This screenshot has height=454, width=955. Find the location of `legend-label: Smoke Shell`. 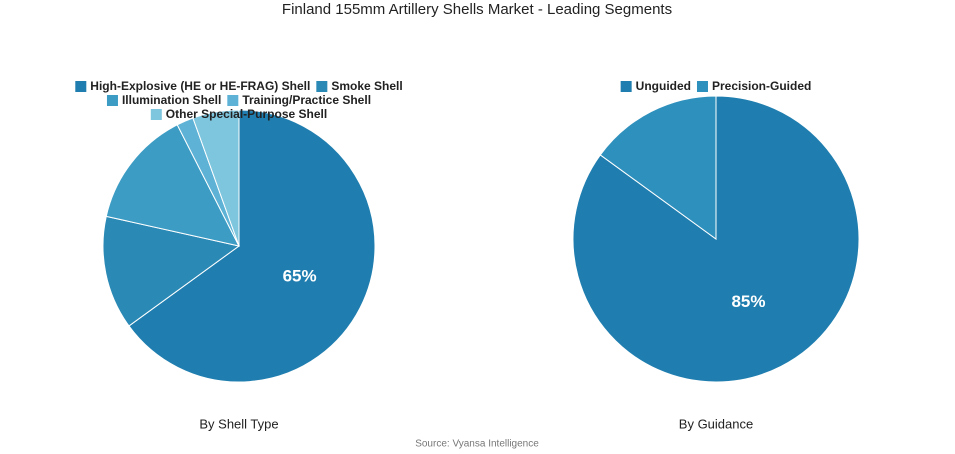

legend-label: Smoke Shell is located at coordinates (366, 86).